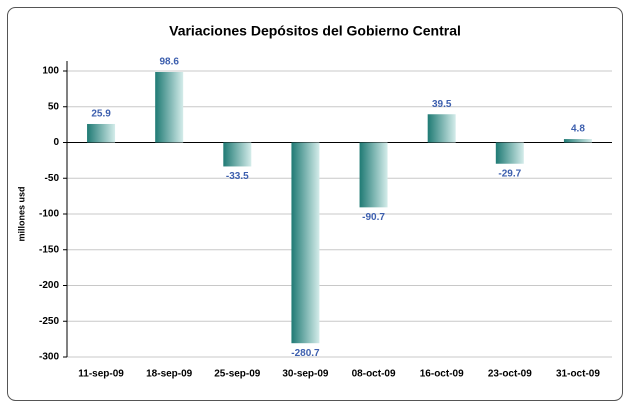  What do you see at coordinates (101, 374) in the screenshot?
I see `x-tick-label: 11-sep-09` at bounding box center [101, 374].